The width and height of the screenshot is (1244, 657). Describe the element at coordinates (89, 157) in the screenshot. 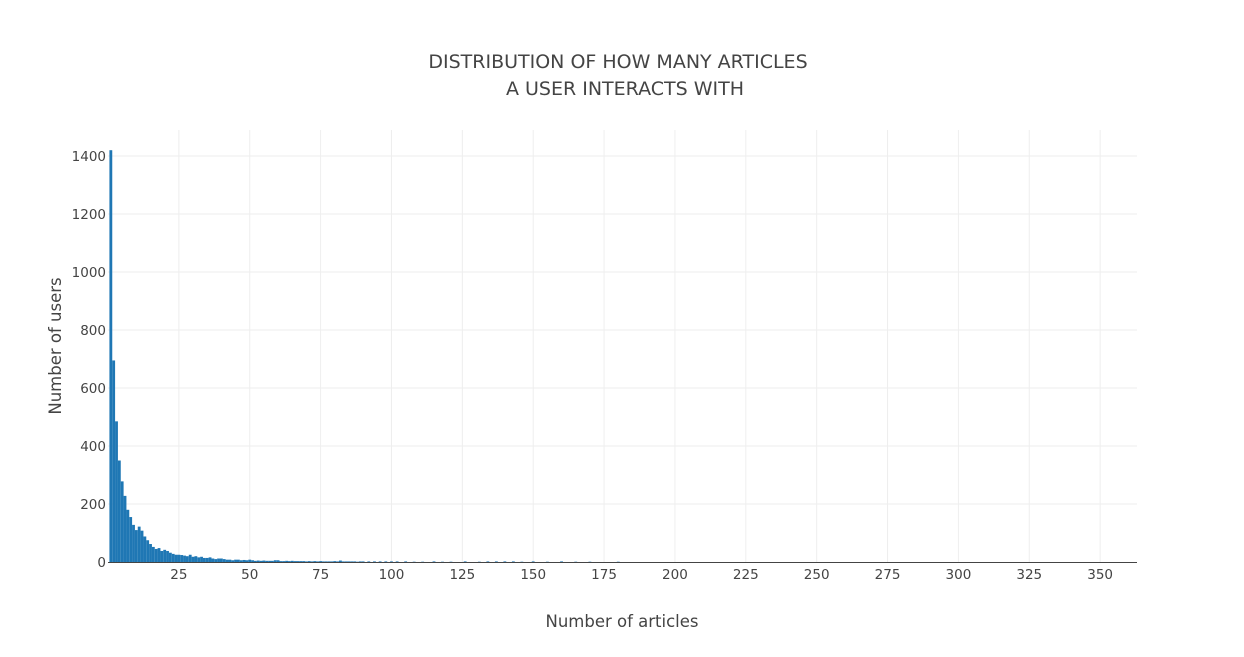

I see `y-tick-label: 1400` at that location.